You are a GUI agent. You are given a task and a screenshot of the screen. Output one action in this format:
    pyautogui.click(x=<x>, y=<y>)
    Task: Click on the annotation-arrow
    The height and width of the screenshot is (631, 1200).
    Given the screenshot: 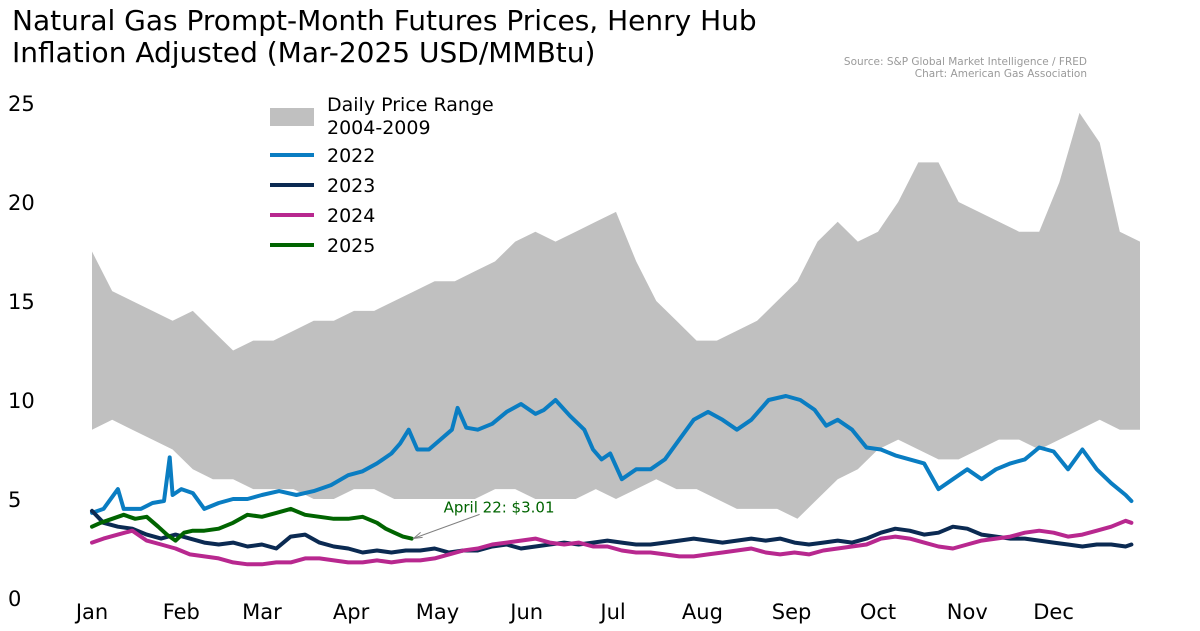 What is the action you would take?
    pyautogui.click(x=446, y=526)
    